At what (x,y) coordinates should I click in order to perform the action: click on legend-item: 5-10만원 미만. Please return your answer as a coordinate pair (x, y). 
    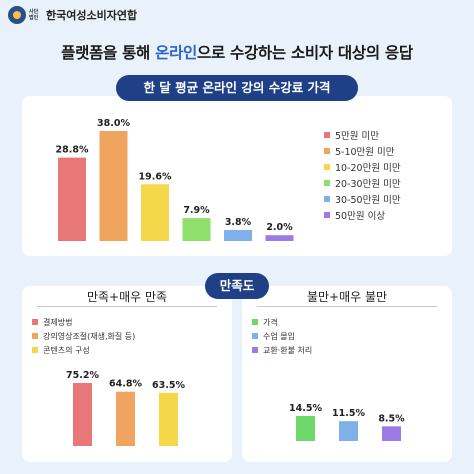
    Looking at the image, I should click on (362, 151).